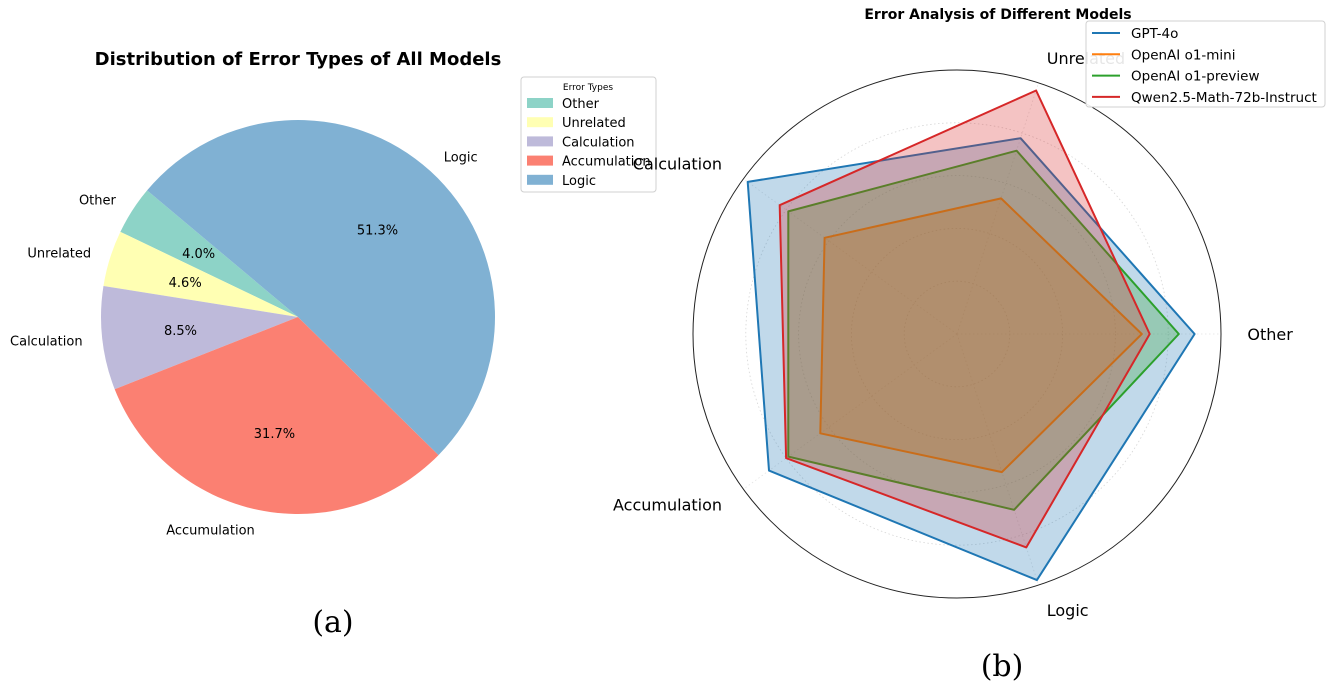  Describe the element at coordinates (180, 331) in the screenshot. I see `pie-pct-label-calculation: 8.5%` at that location.